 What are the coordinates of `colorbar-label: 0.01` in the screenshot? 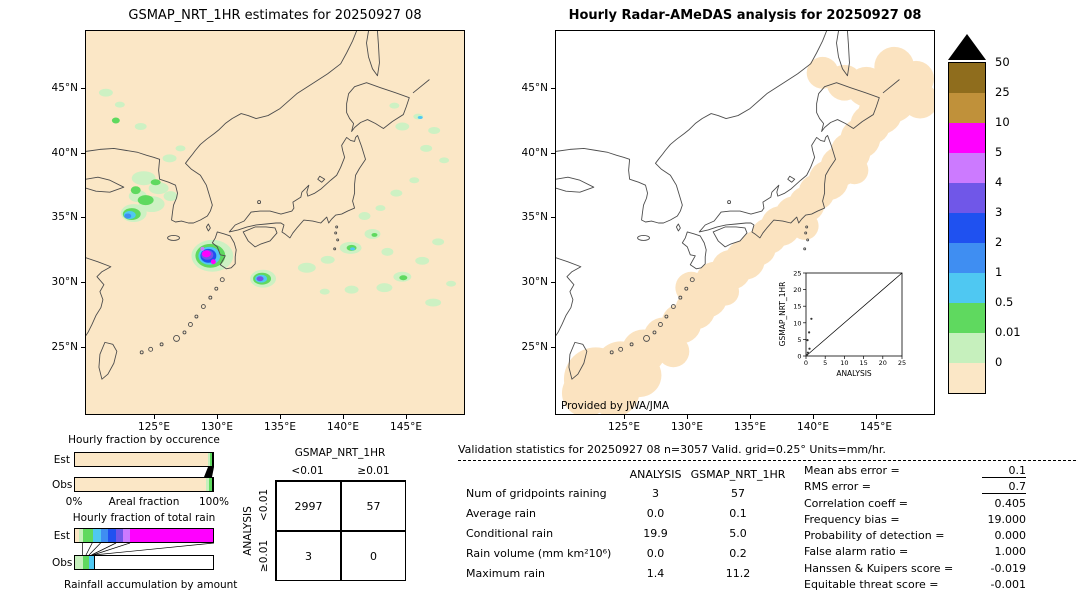 It's located at (1008, 332).